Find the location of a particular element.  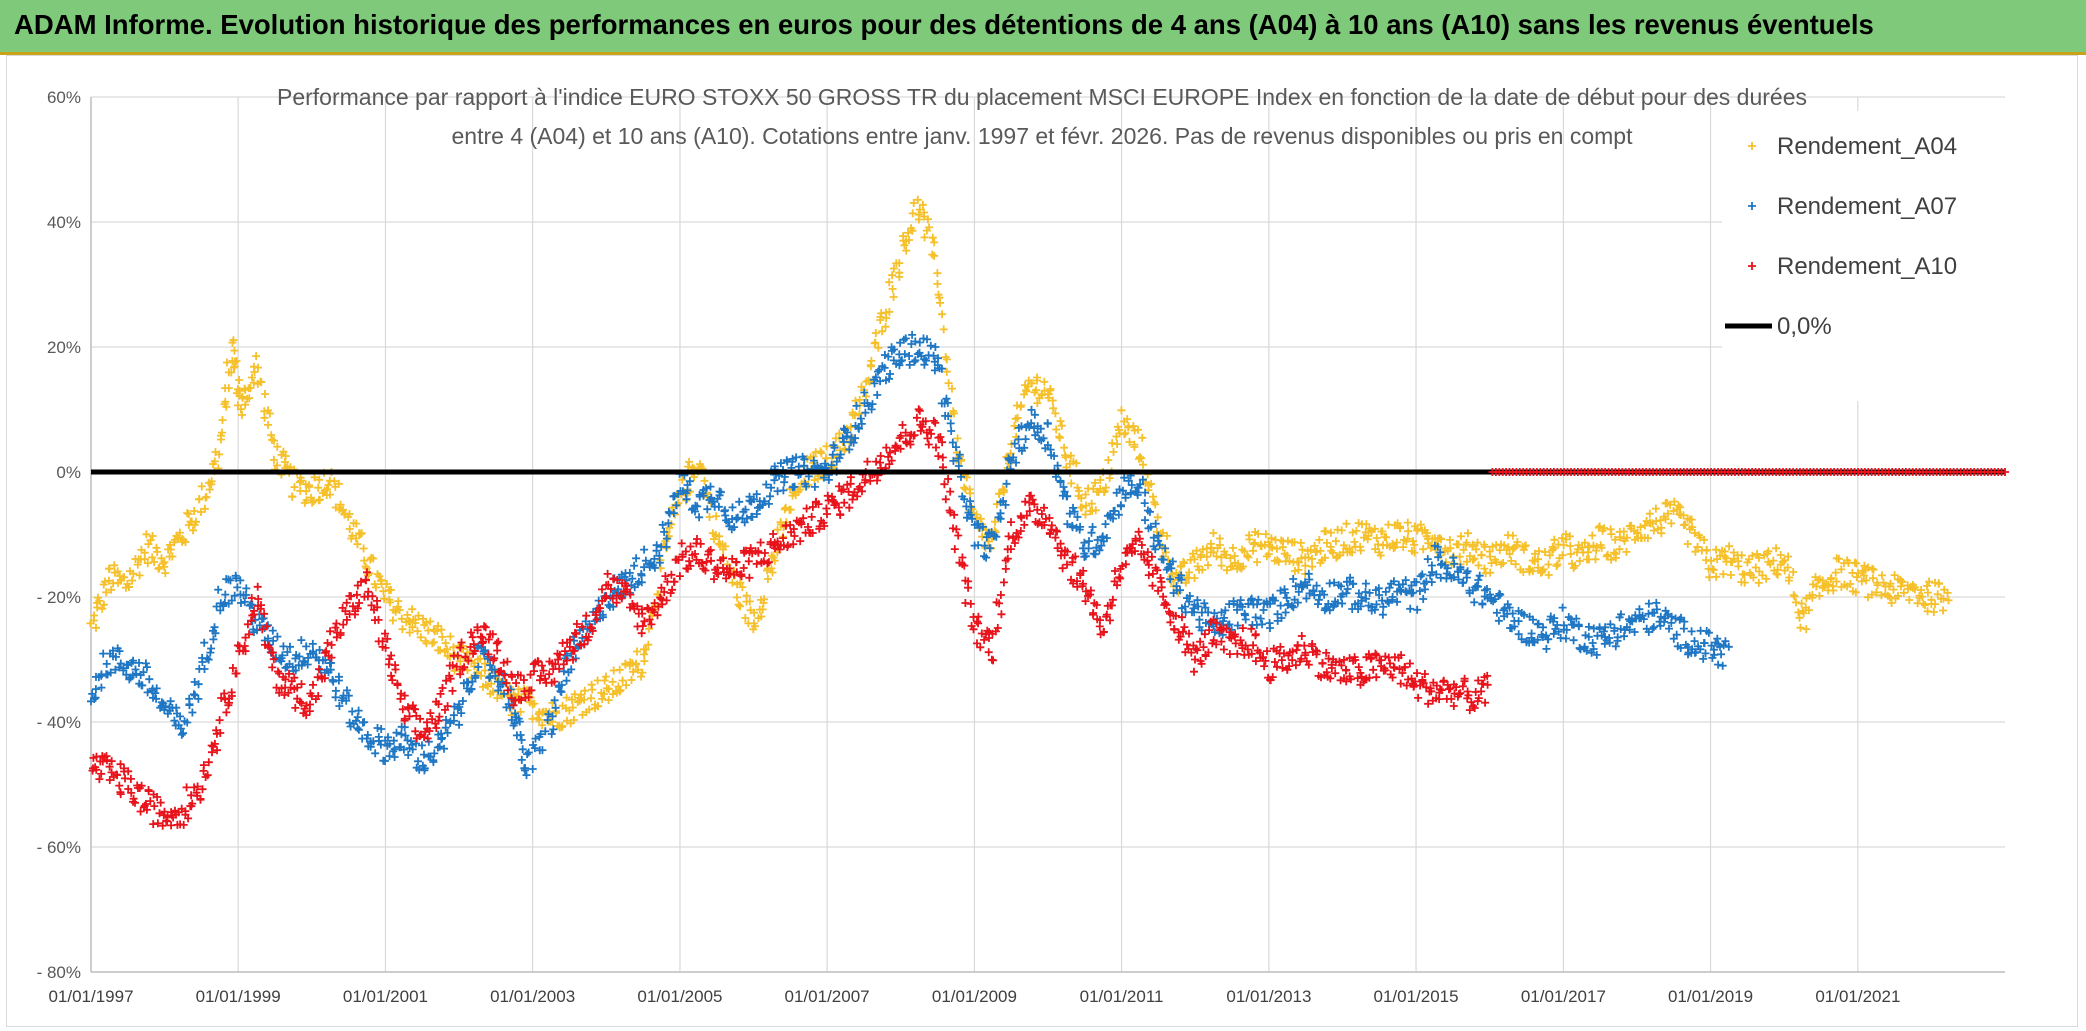

x-tick-label: 01/01/2005 is located at coordinates (679, 996).